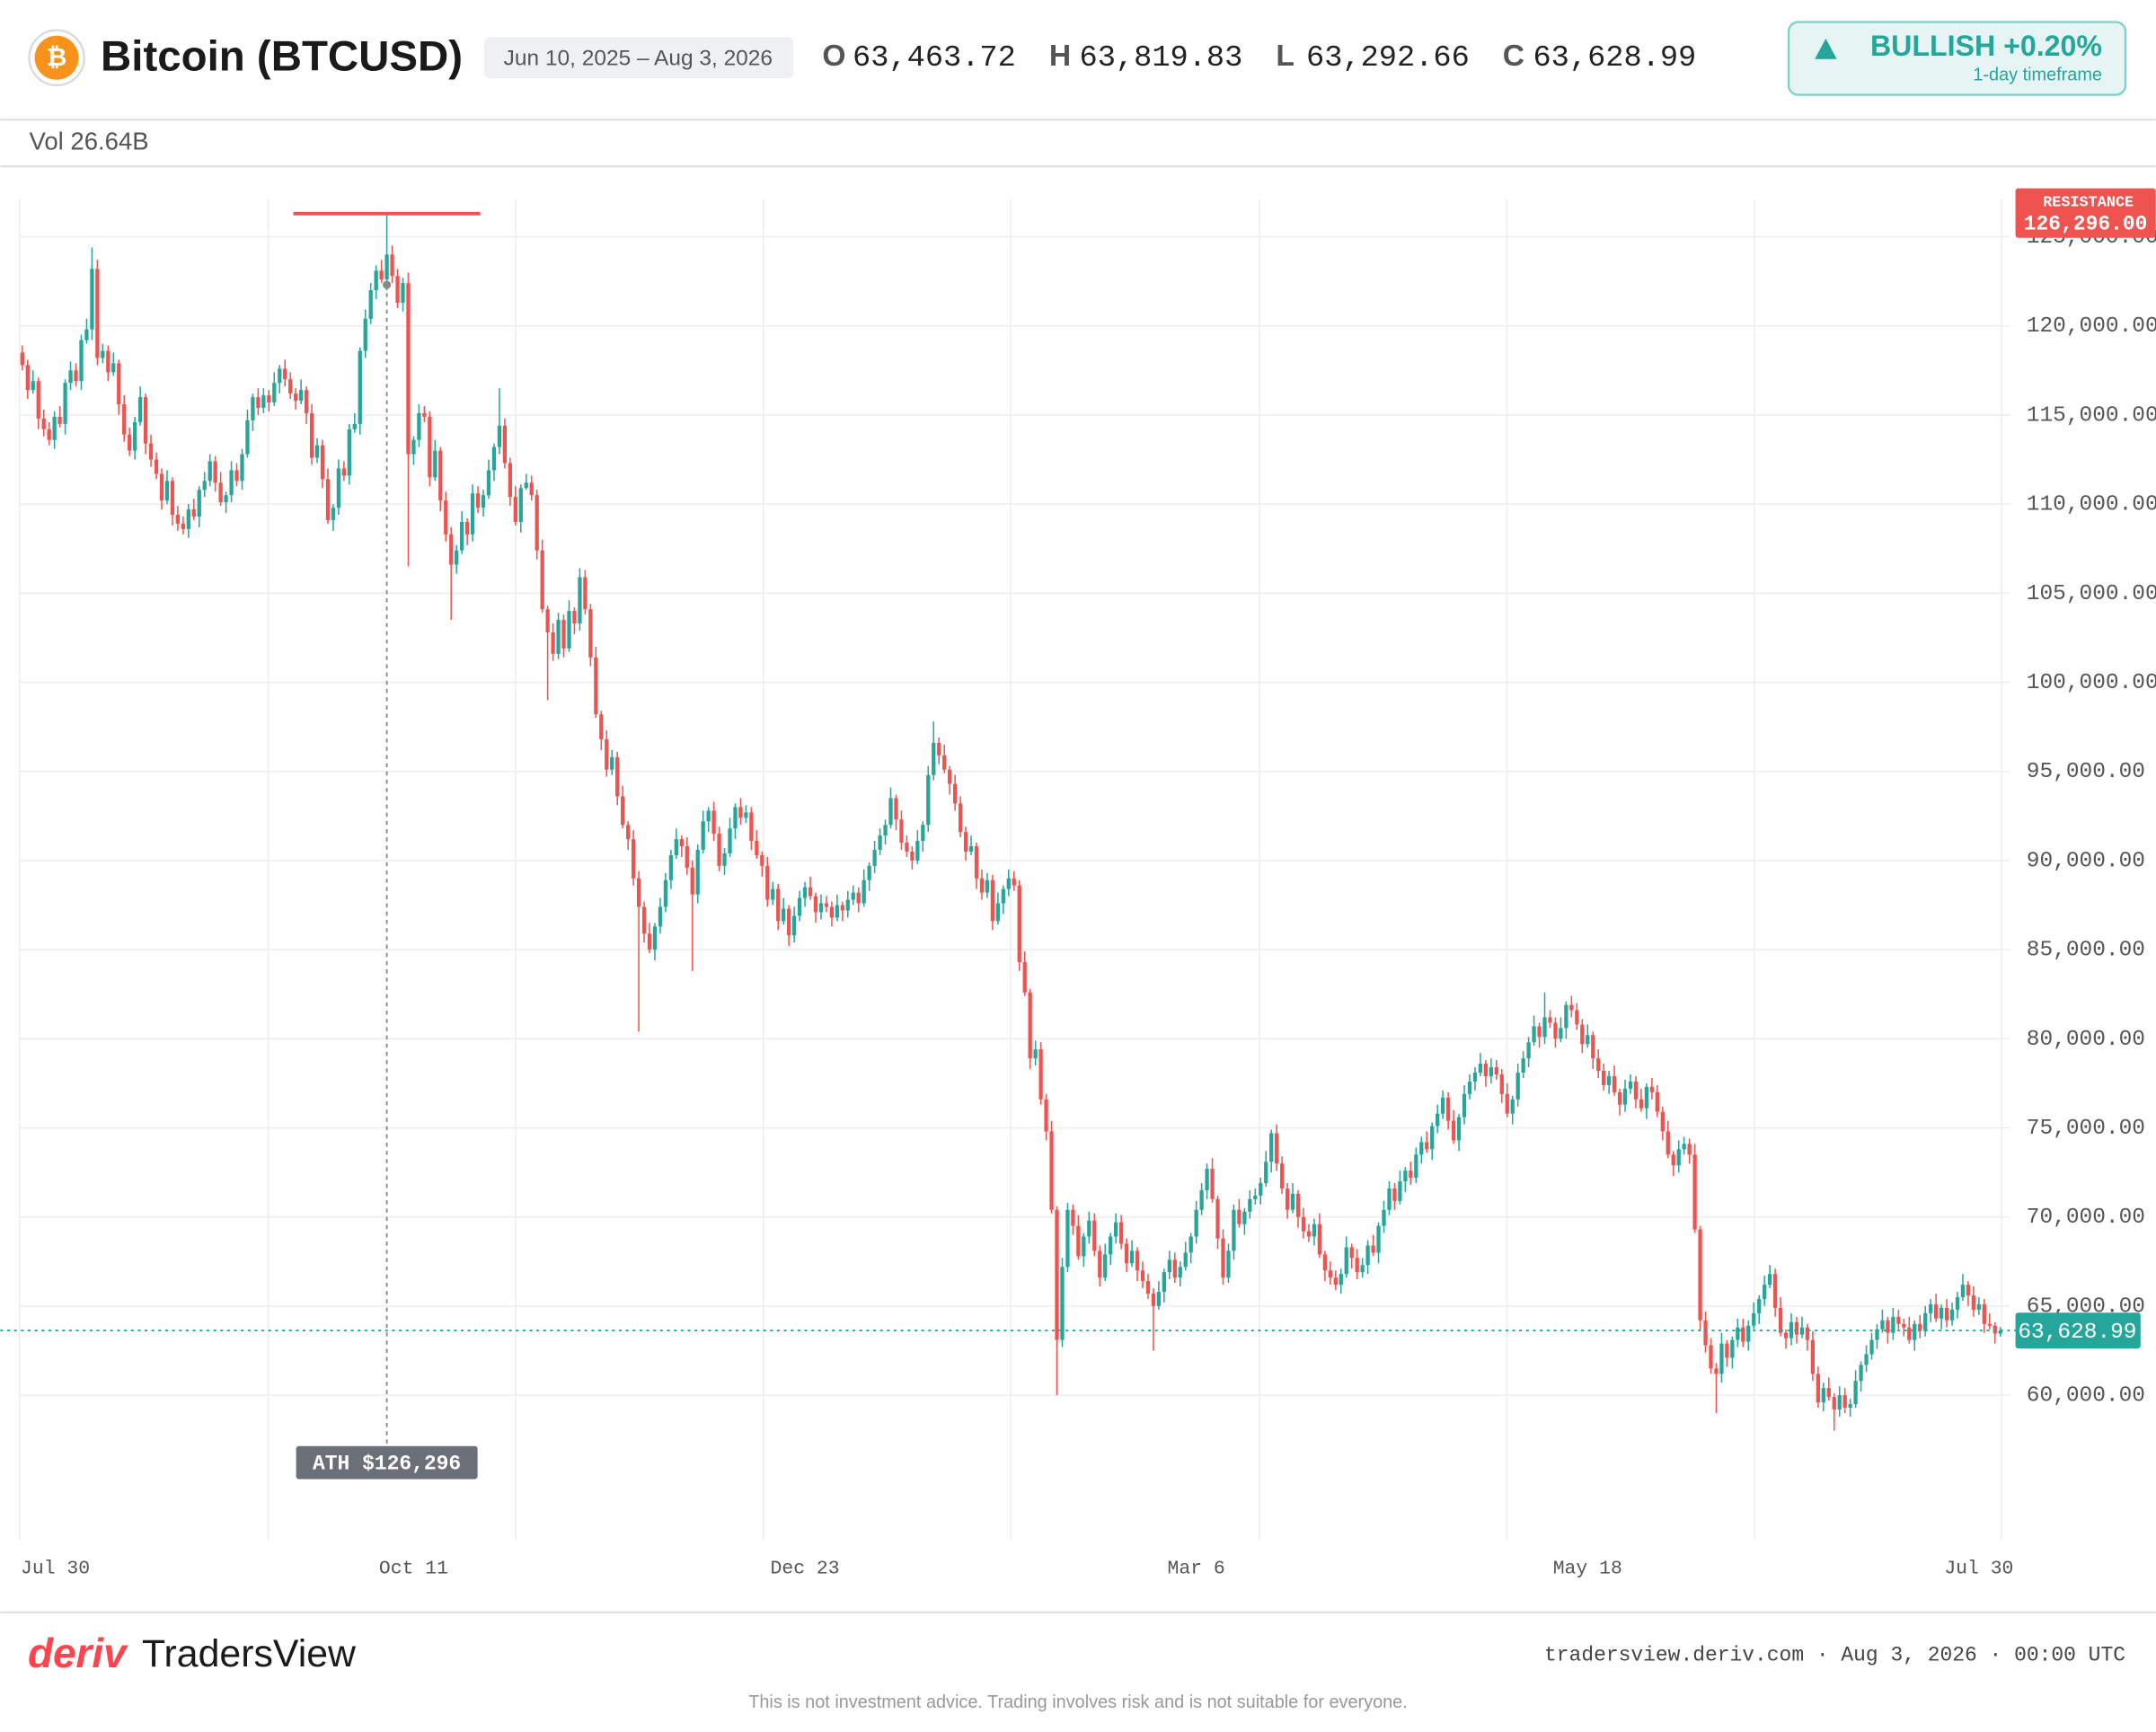  I want to click on last-price-label: 63,628.99, so click(2077, 1333).